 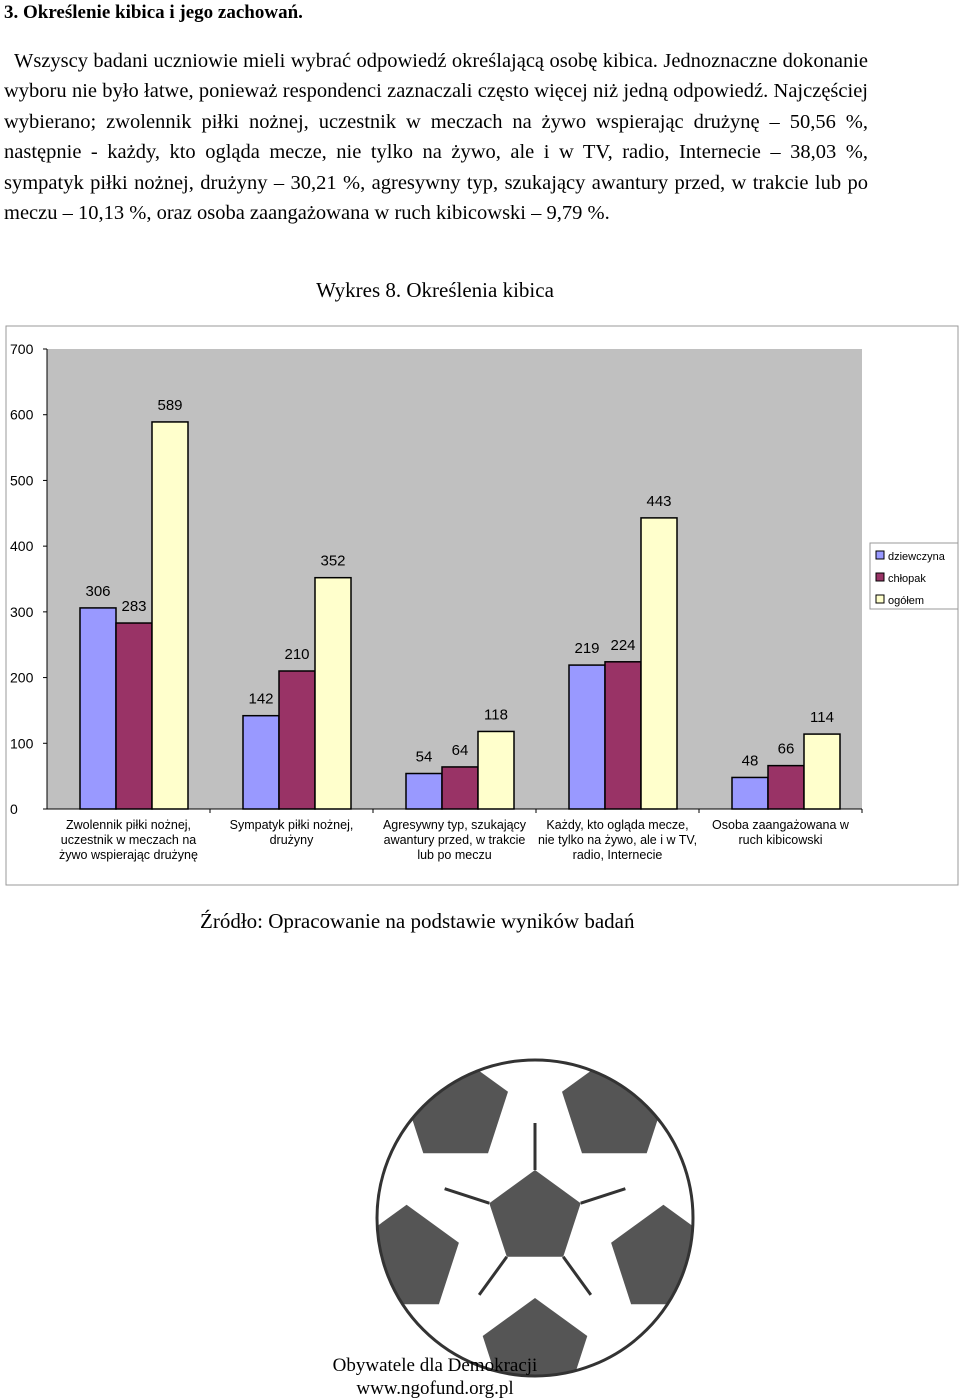 What do you see at coordinates (780, 832) in the screenshot?
I see `x-tick-label: Osoba zaangażowana w ruch kibicowski` at bounding box center [780, 832].